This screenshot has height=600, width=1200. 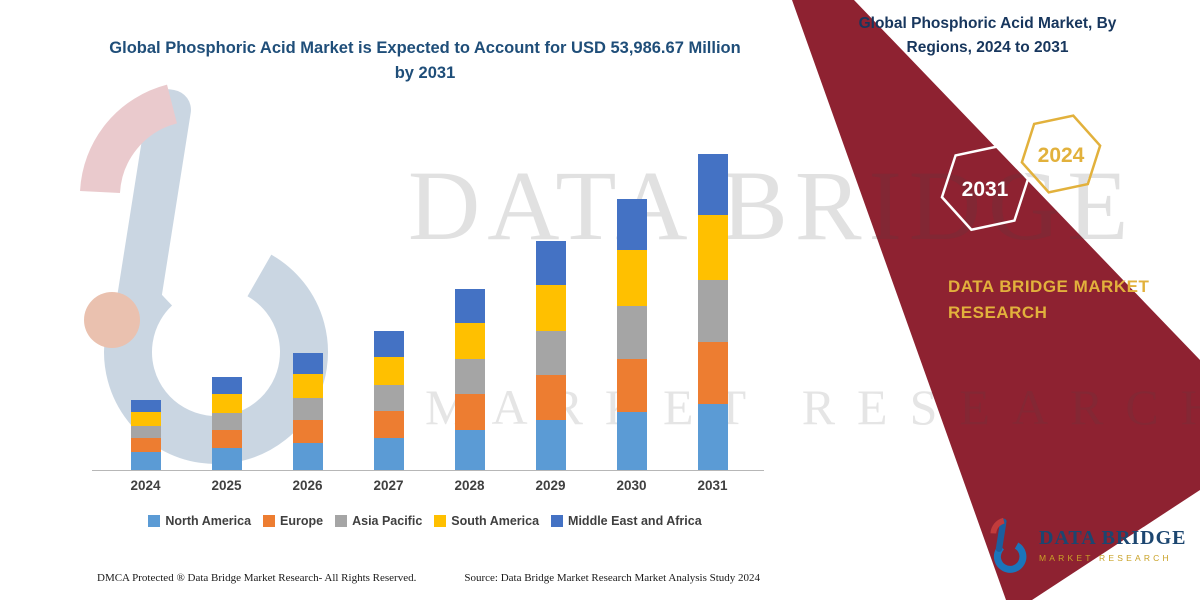 I want to click on x-axis-label: 2029, so click(x=550, y=485).